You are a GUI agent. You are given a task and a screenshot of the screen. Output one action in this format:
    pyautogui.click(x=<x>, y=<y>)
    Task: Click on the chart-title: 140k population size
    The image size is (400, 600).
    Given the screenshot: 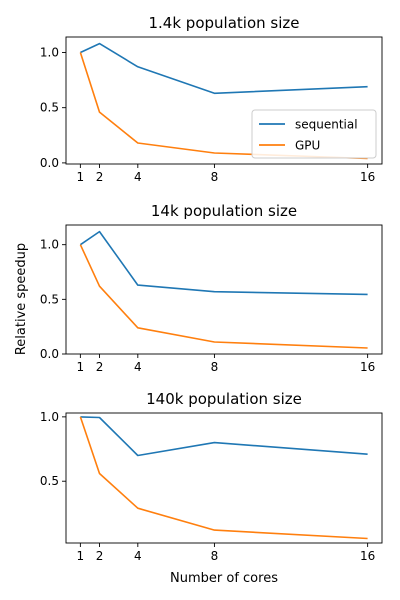 What is the action you would take?
    pyautogui.click(x=224, y=399)
    